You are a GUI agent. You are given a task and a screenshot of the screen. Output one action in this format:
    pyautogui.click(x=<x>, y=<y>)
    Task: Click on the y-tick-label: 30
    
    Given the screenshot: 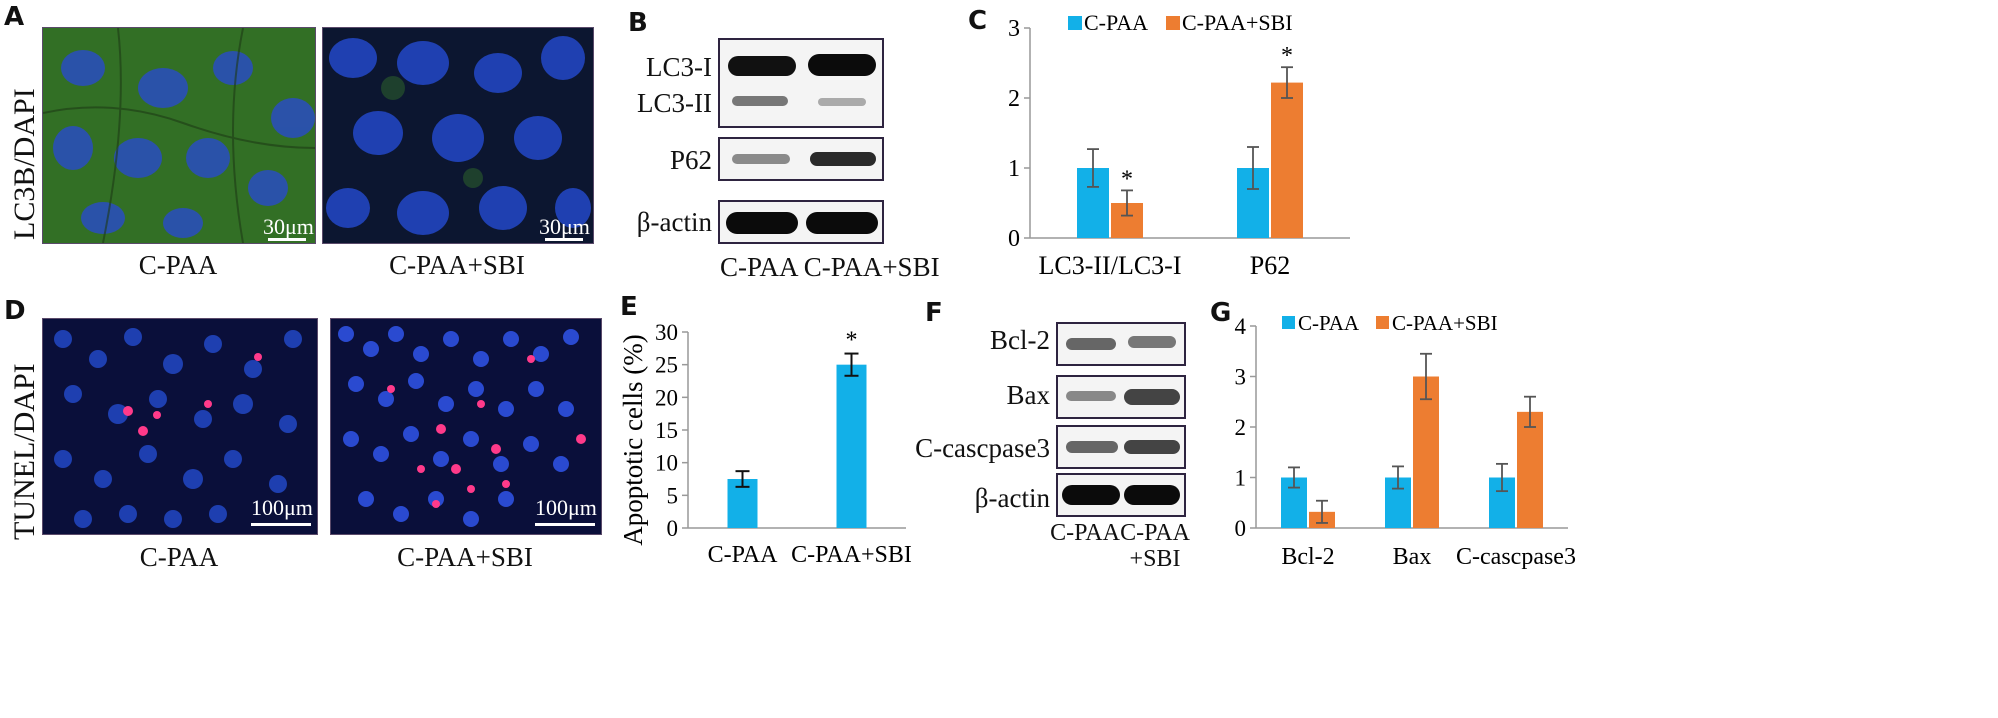 What is the action you would take?
    pyautogui.click(x=666, y=332)
    